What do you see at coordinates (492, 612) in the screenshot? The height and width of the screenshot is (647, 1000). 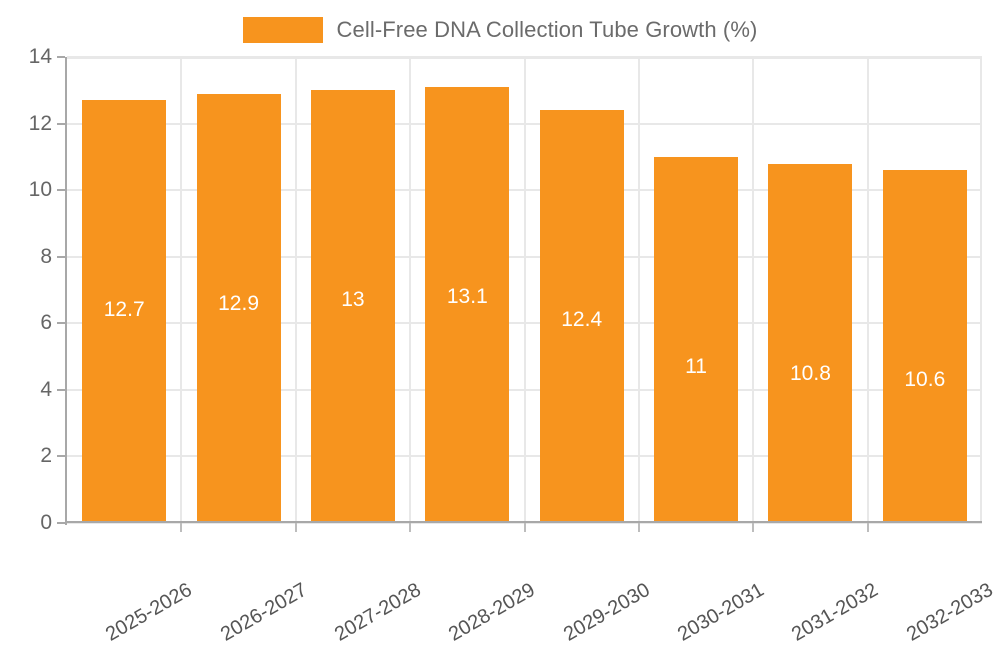 I see `x-axis-tick-label: 2028-2029` at bounding box center [492, 612].